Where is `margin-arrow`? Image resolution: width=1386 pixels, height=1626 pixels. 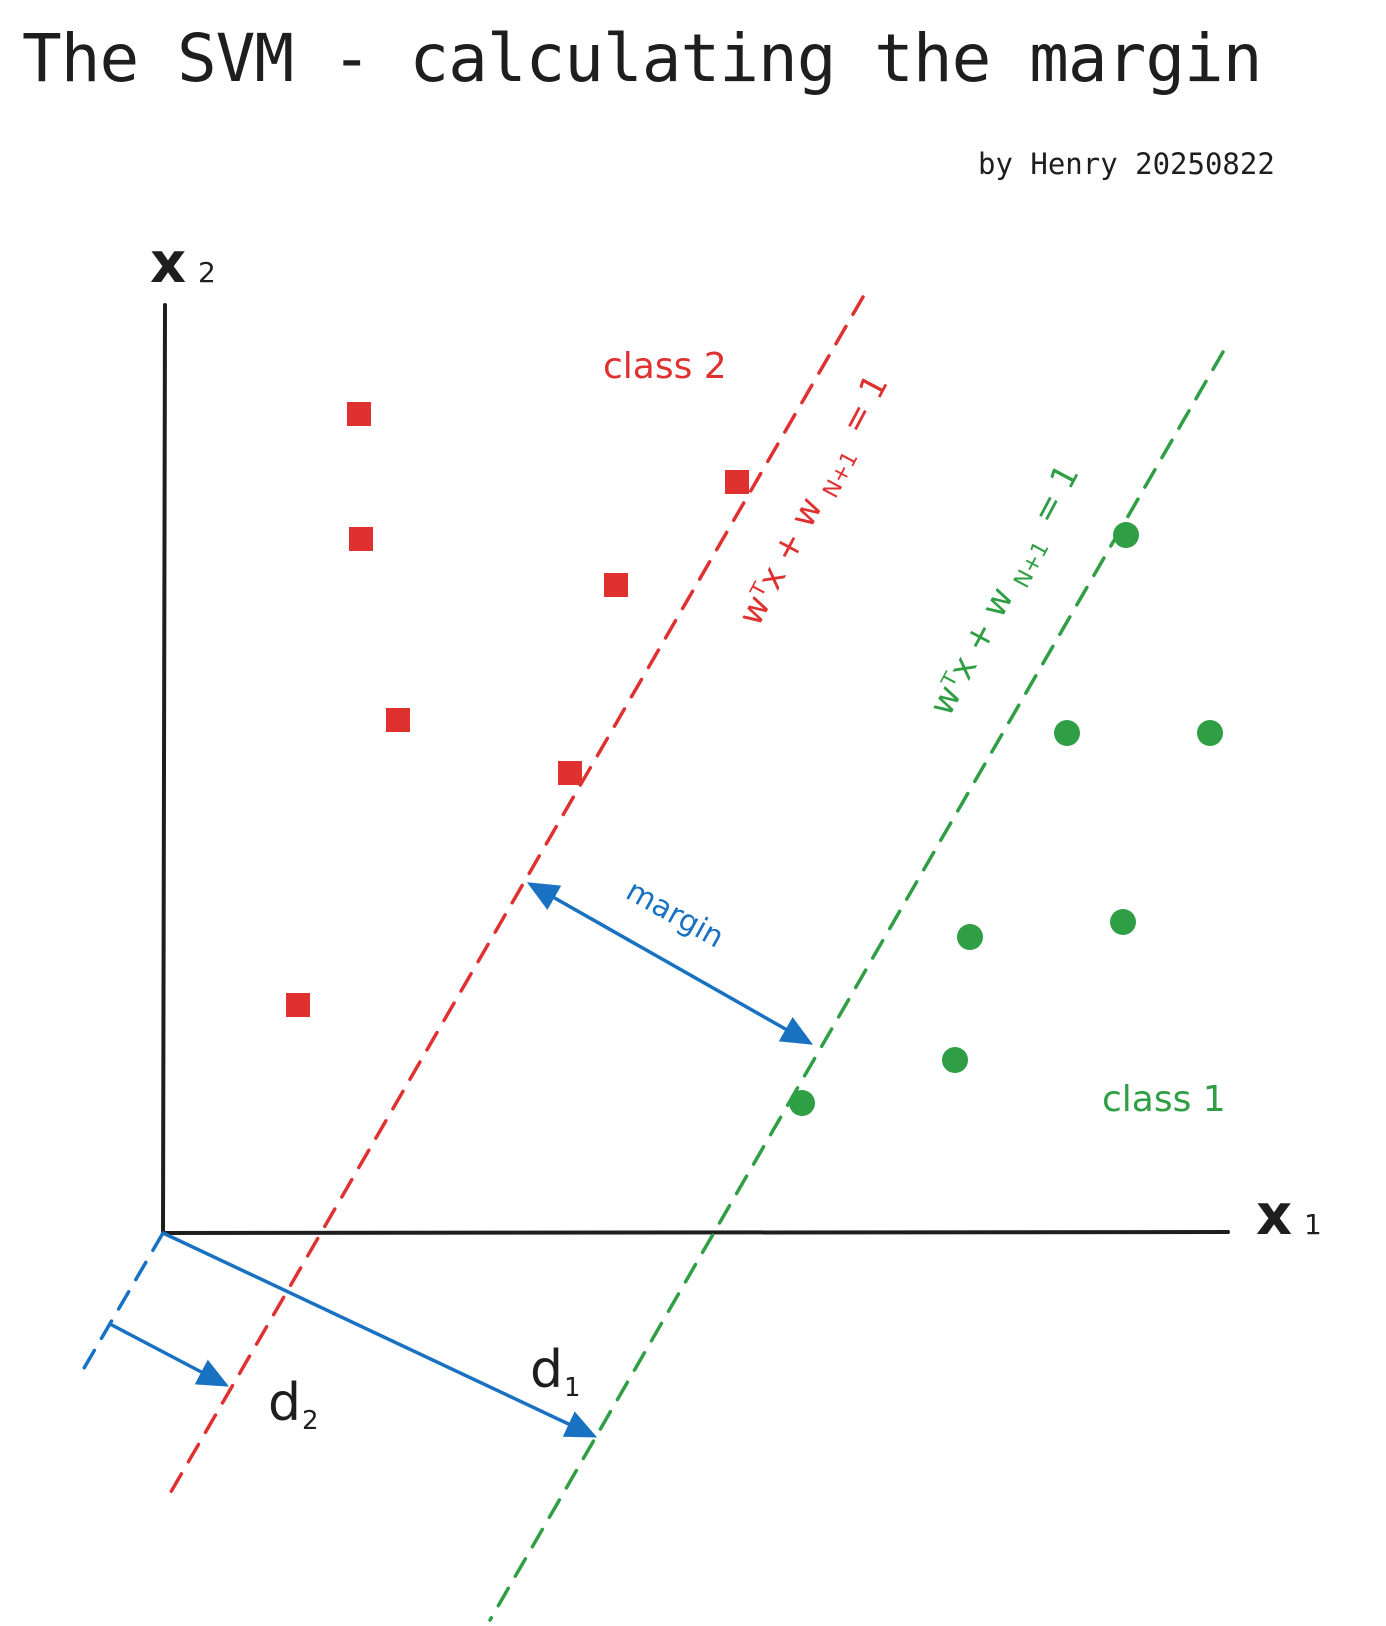 margin-arrow is located at coordinates (670, 963).